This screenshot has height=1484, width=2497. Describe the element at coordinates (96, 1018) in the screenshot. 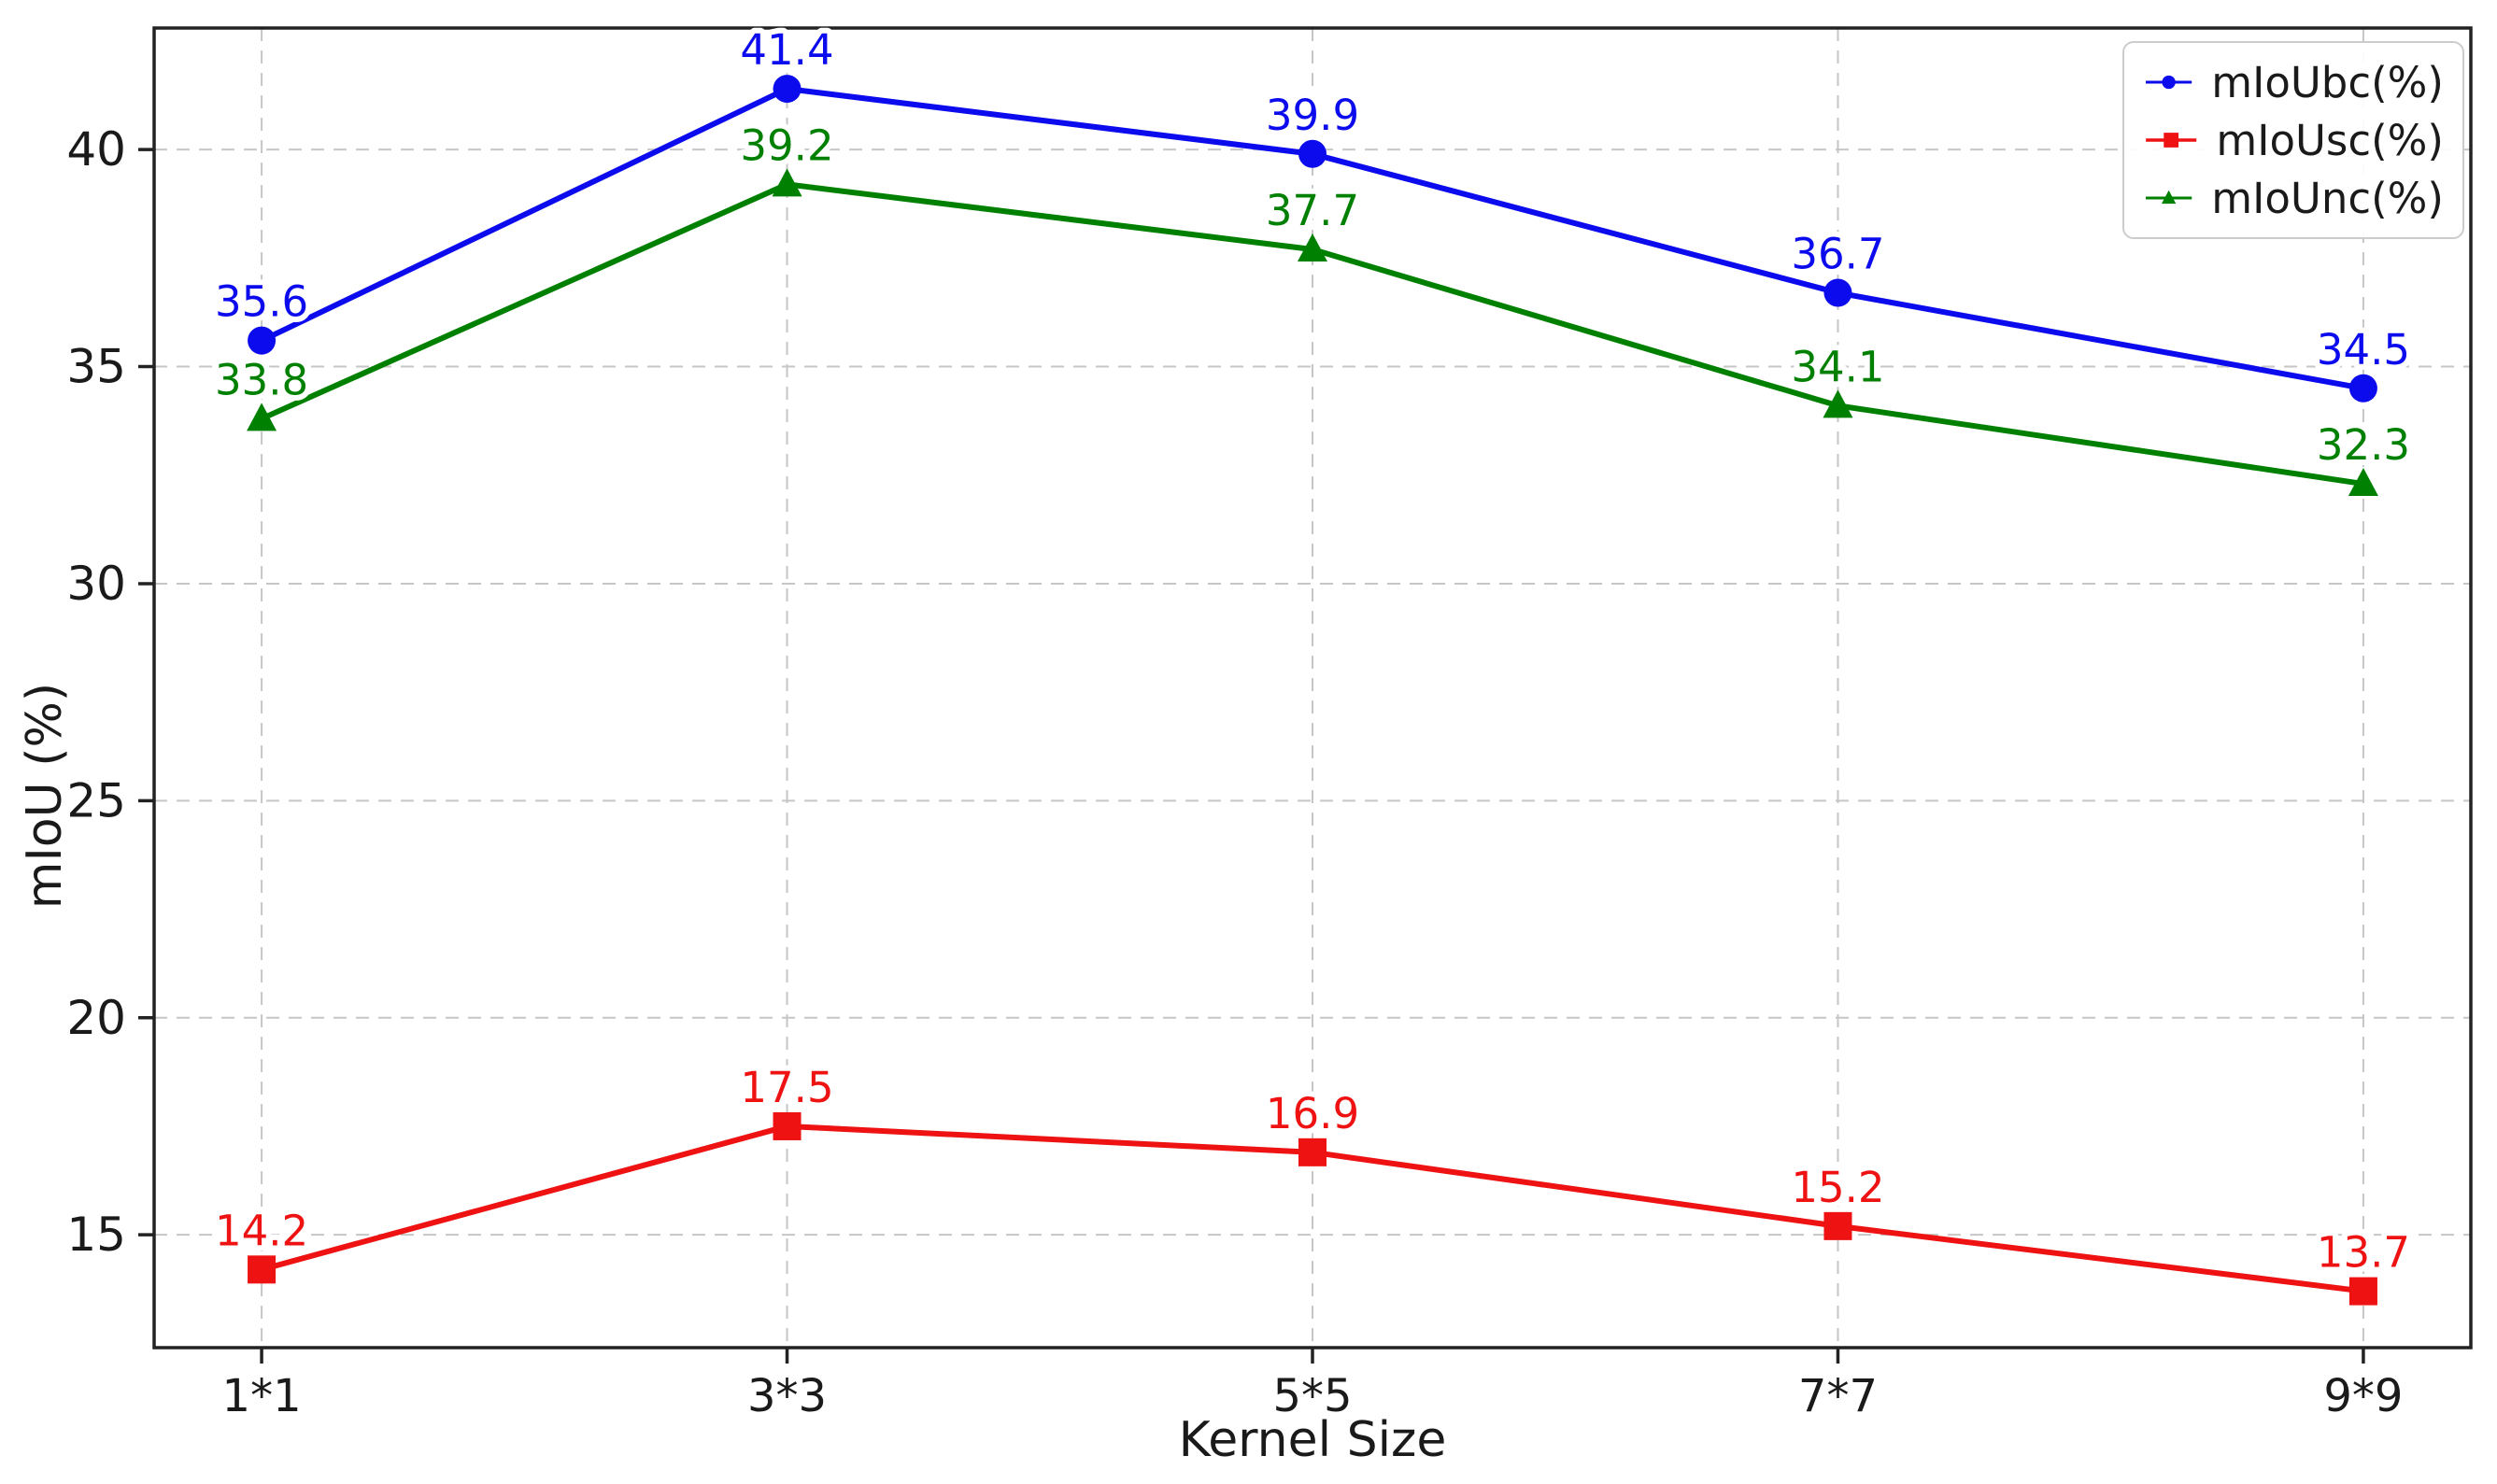

I see `y-tick-label: 20` at that location.